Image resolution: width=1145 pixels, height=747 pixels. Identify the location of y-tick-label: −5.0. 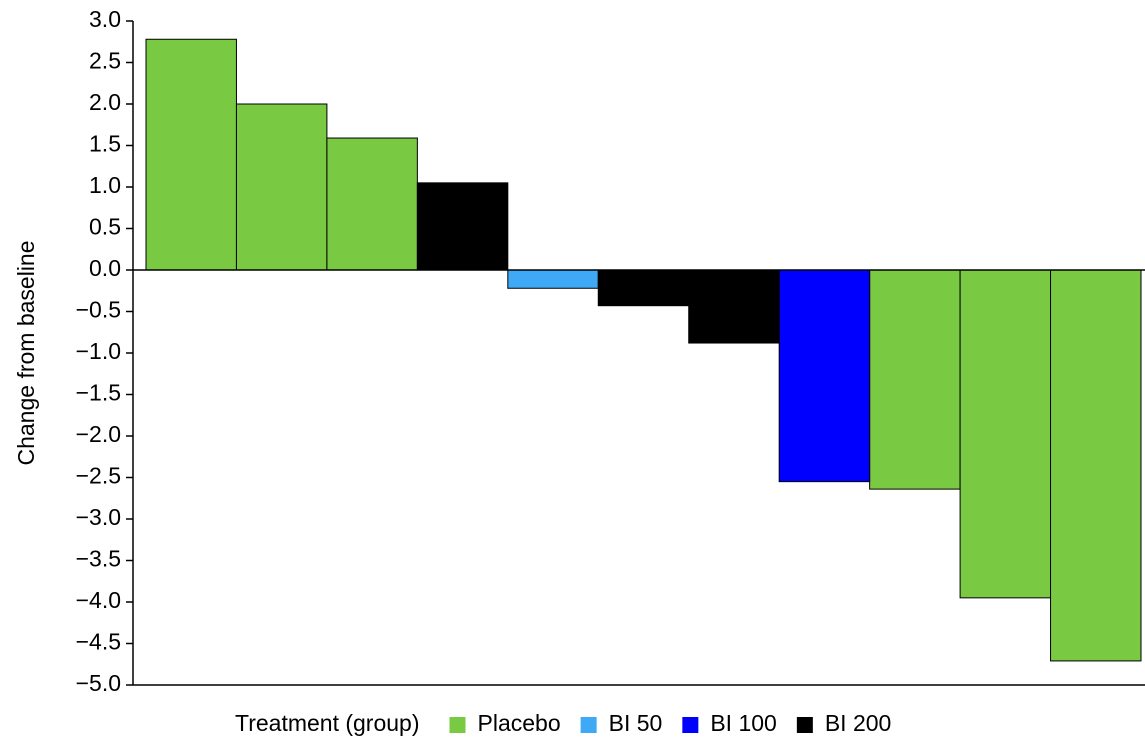
(98, 683).